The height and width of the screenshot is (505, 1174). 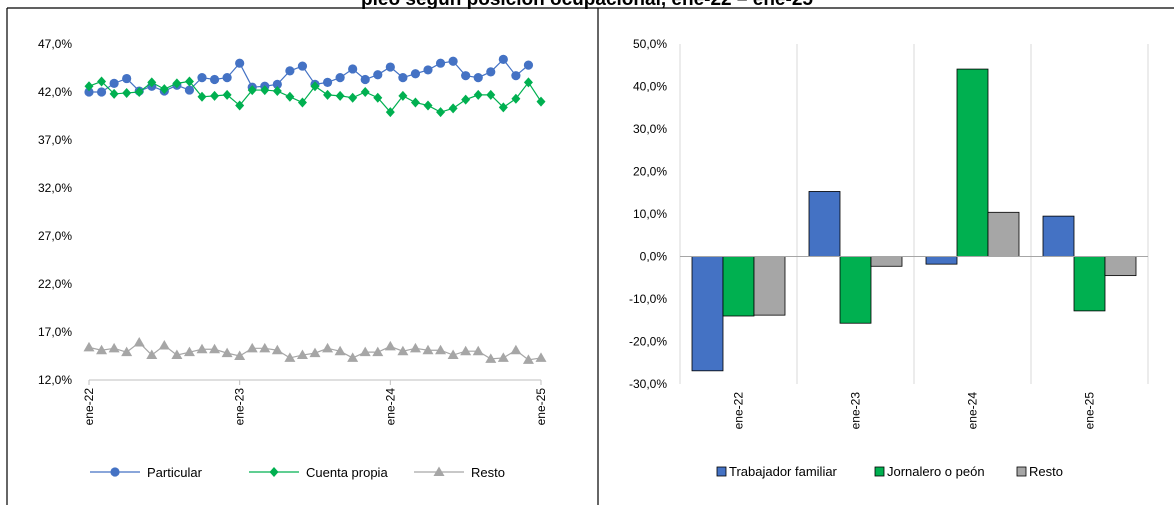 I want to click on y-tick-label: 40,0%, so click(x=650, y=87).